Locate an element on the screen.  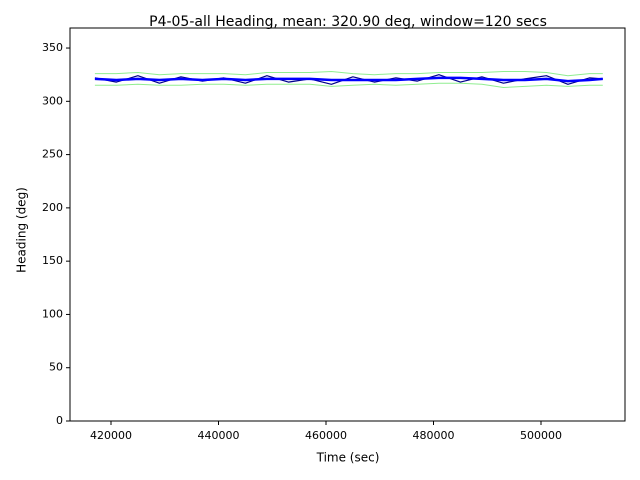
y-tick-label: 350 is located at coordinates (52, 47).